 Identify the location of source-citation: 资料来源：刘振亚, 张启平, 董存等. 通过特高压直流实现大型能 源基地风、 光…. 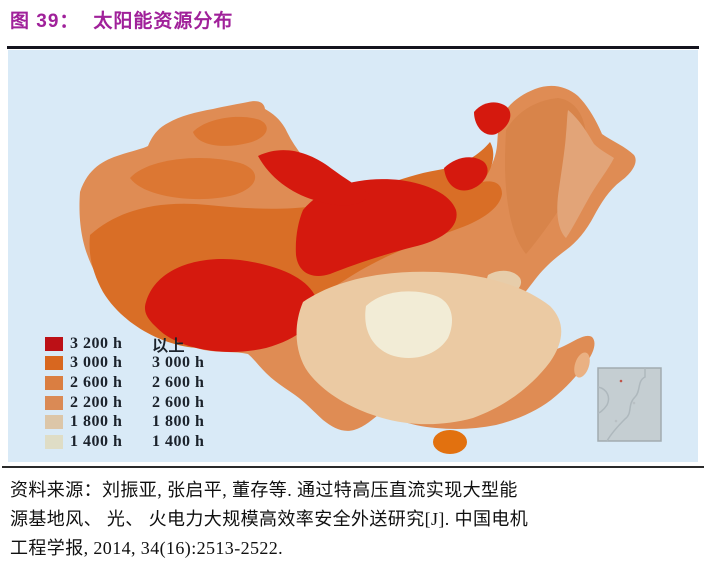
(355, 519).